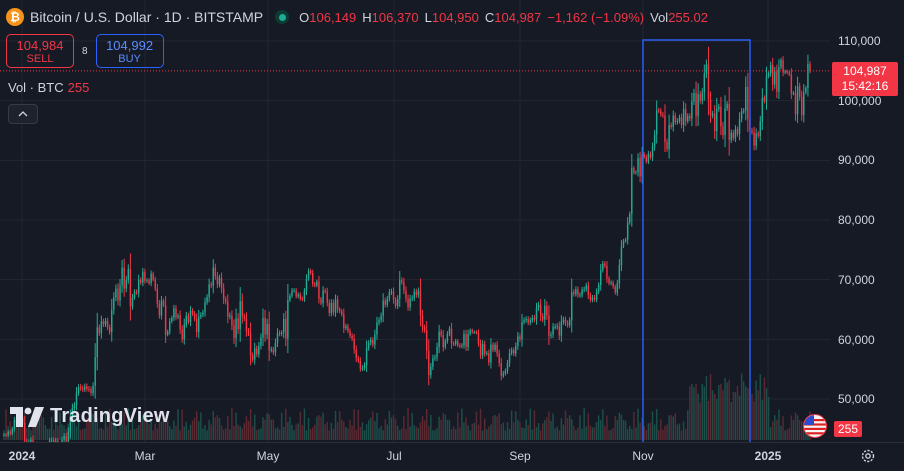 The image size is (904, 471). Describe the element at coordinates (23, 114) in the screenshot. I see `collapse-legend-button` at that location.